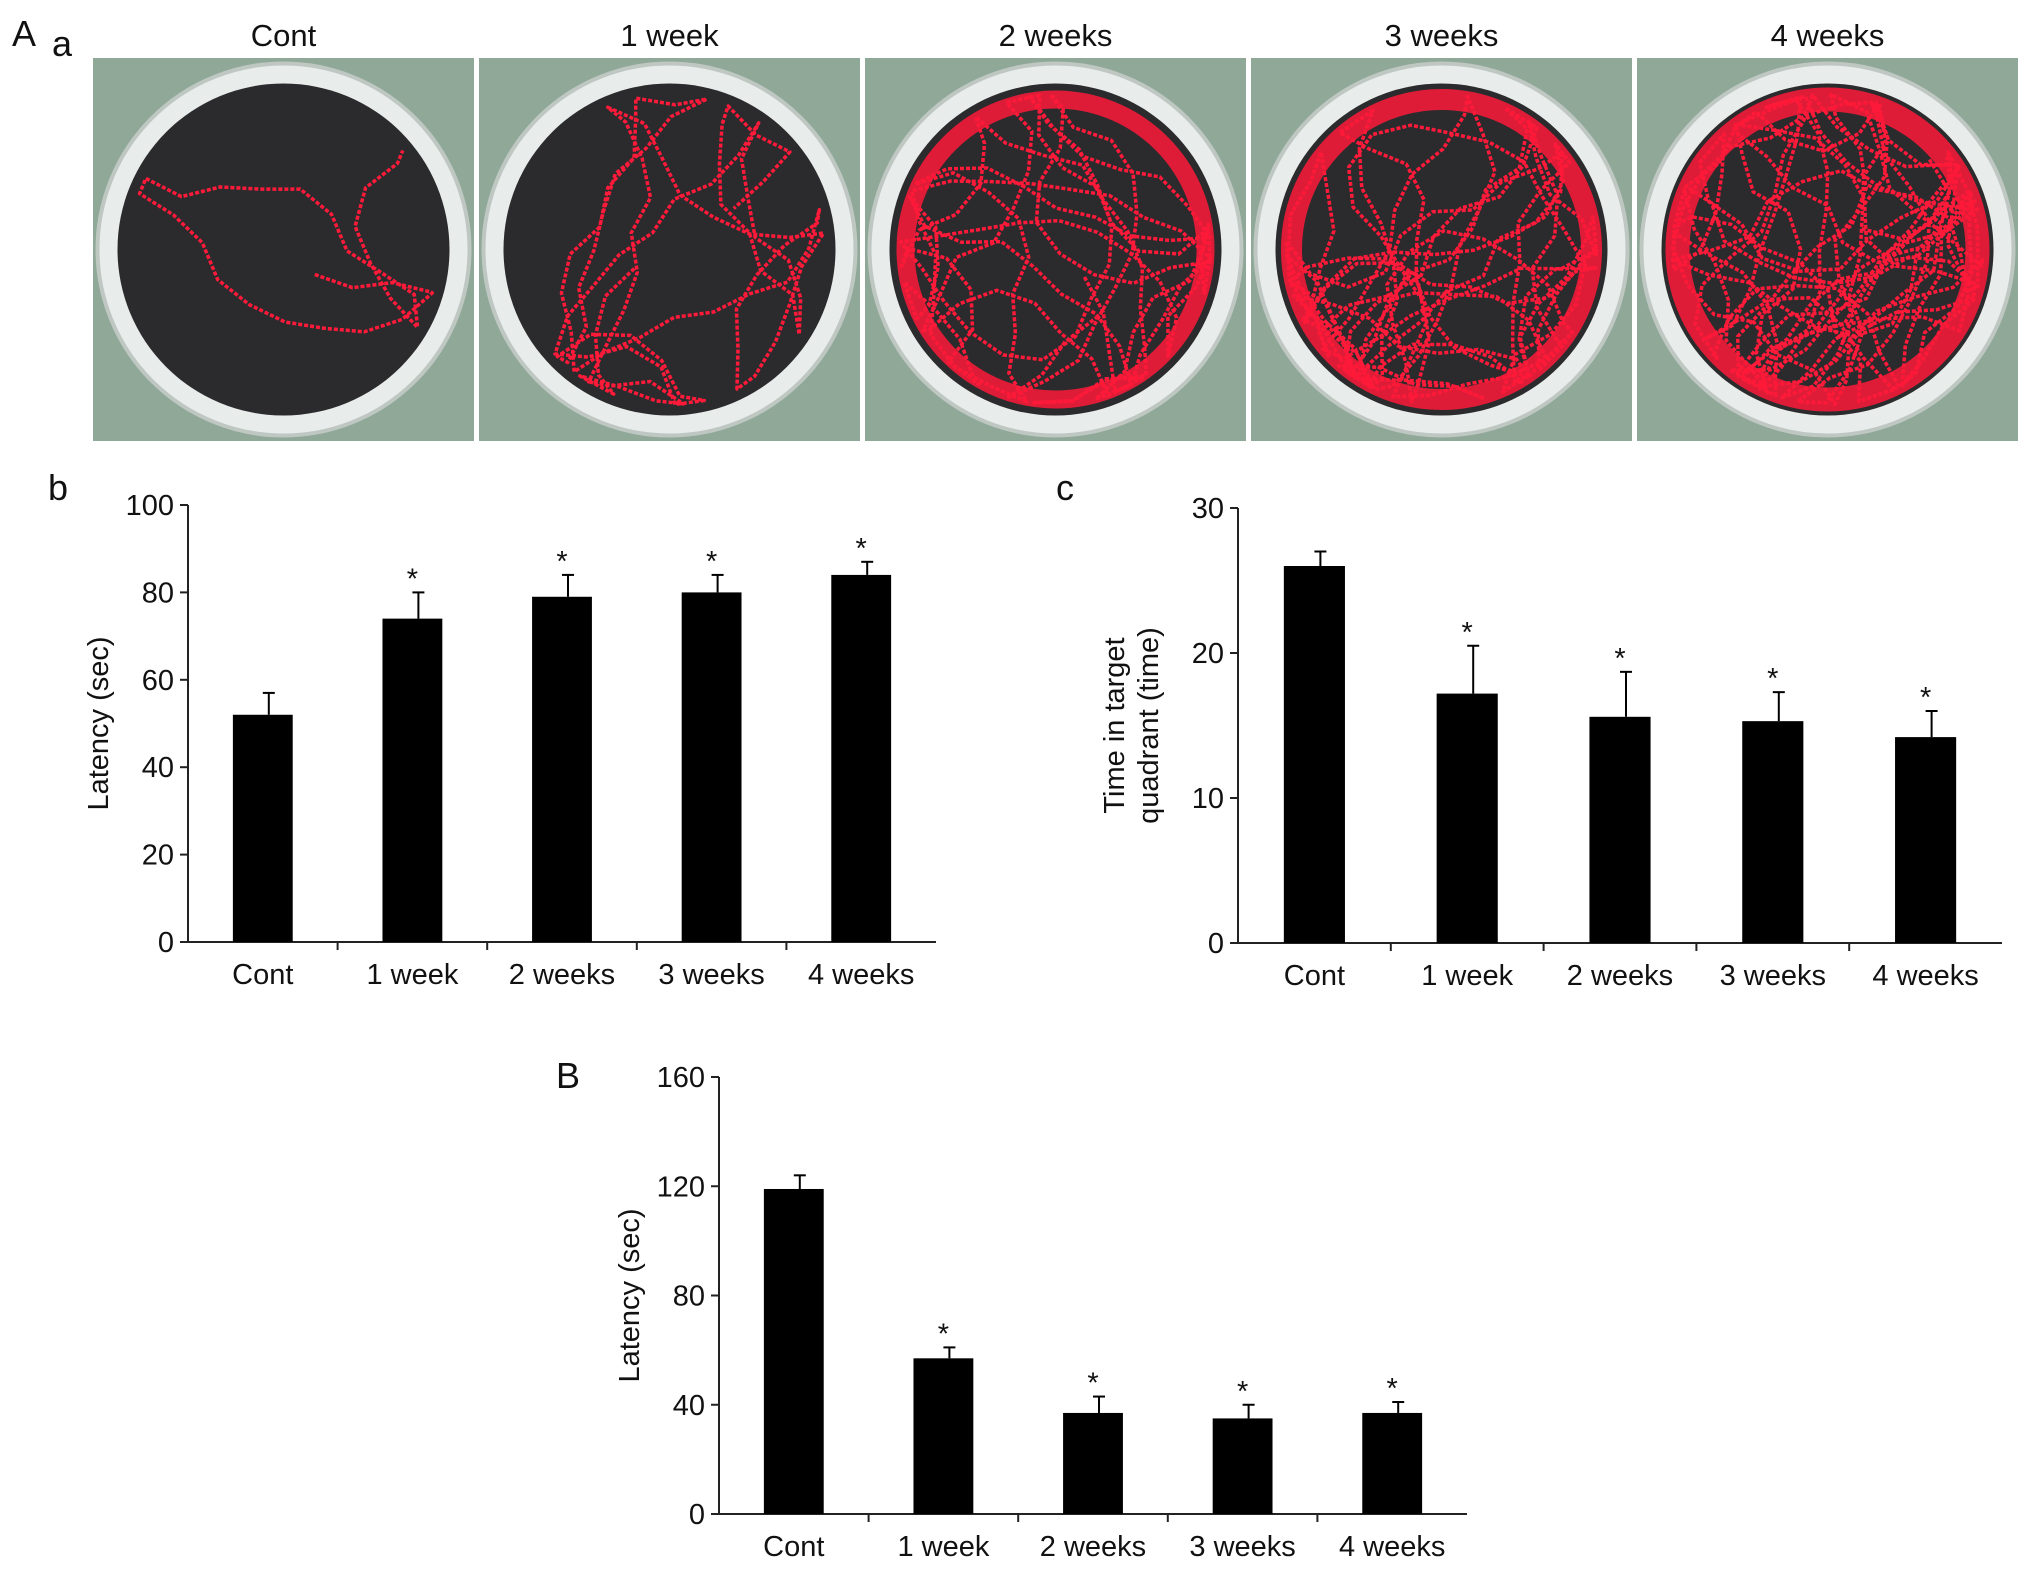 The image size is (2032, 1575). Describe the element at coordinates (58, 487) in the screenshot. I see `panel-label: b` at that location.